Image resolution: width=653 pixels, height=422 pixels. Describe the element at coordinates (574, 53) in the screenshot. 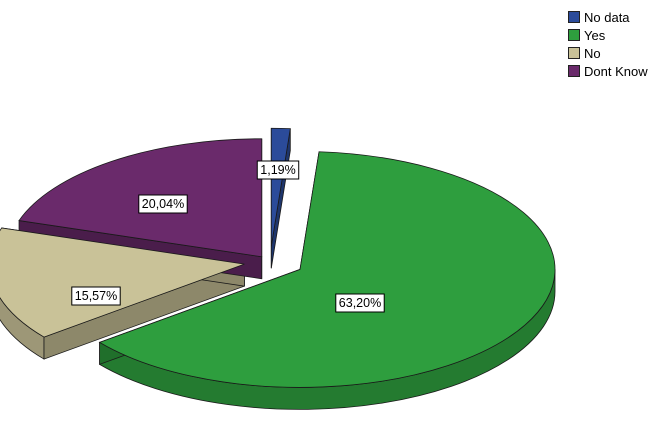

I see `legend-swatch-no` at that location.